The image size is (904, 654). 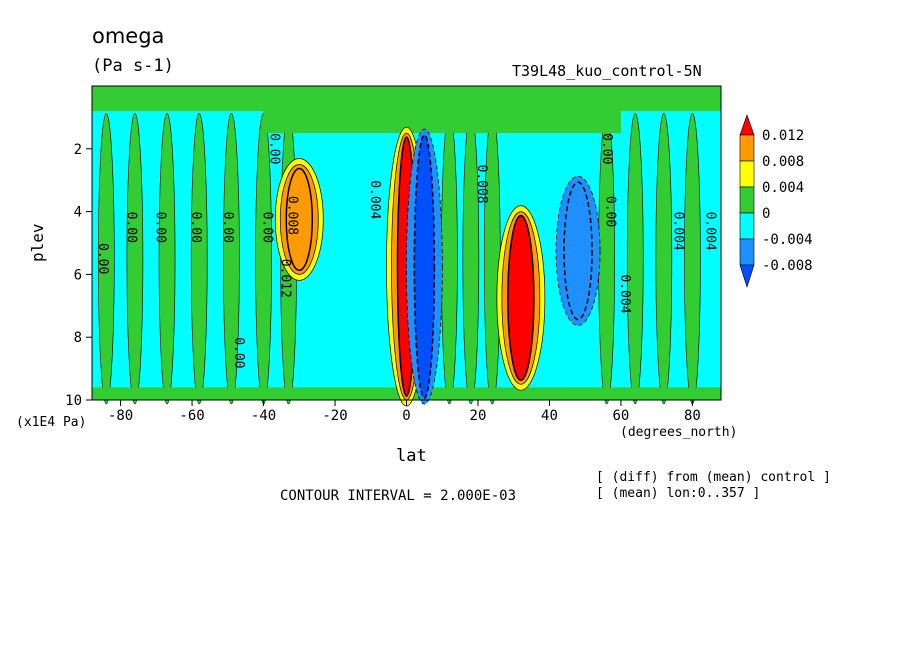 I want to click on x-tick-label: 80, so click(x=692, y=416).